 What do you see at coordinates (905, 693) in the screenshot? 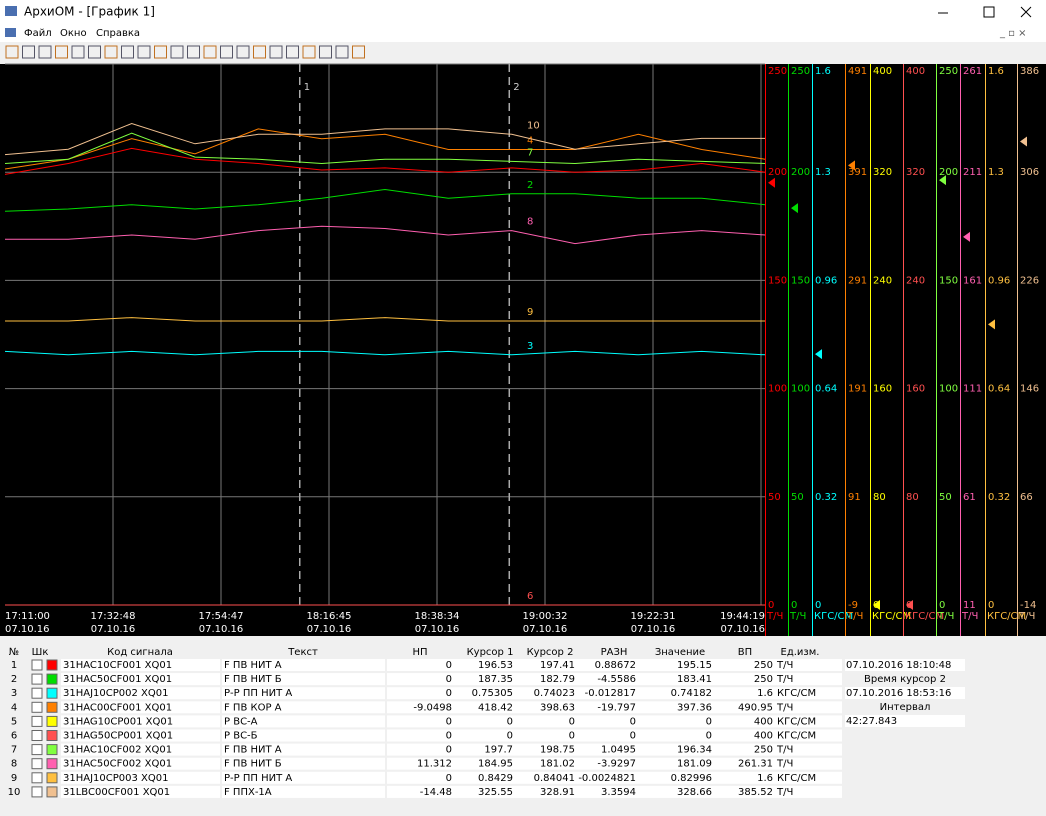
I see `panel-cell-bg` at bounding box center [905, 693].